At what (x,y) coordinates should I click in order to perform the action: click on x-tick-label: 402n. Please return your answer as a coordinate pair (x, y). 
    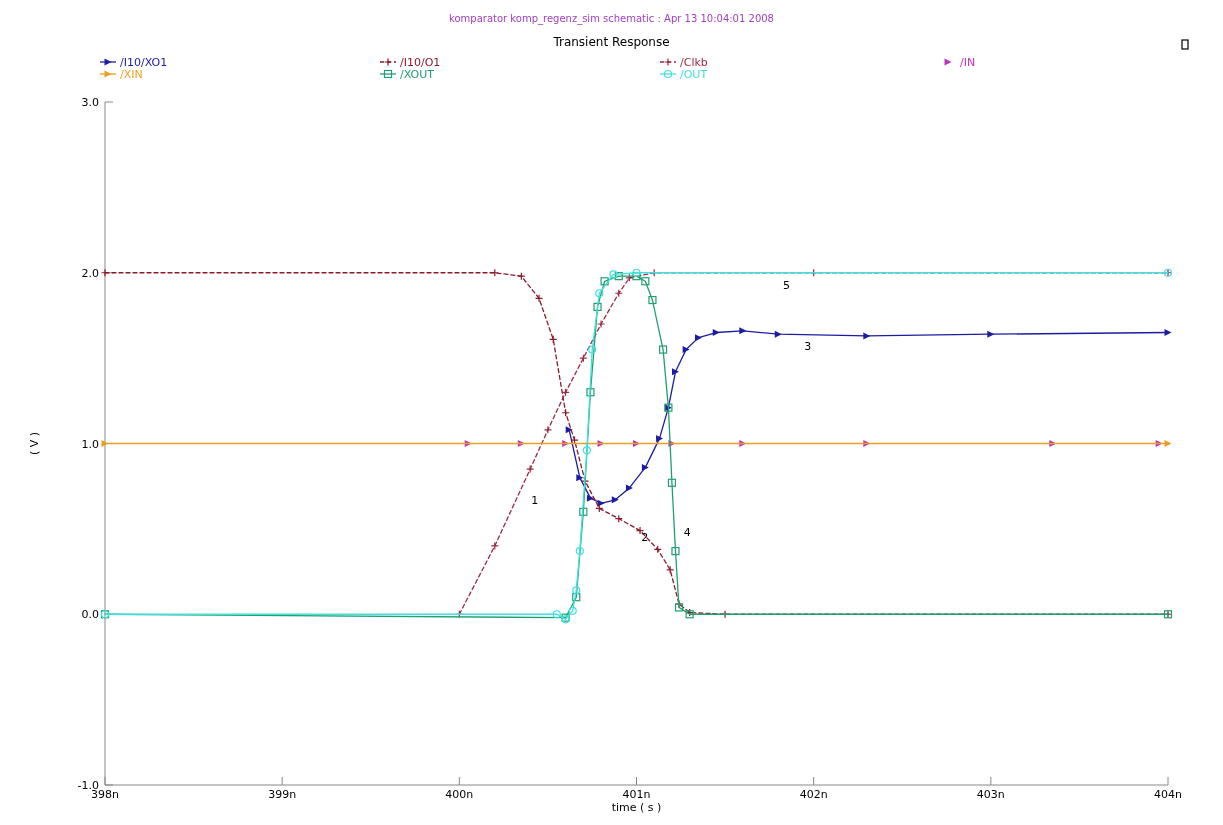
    Looking at the image, I should click on (813, 794).